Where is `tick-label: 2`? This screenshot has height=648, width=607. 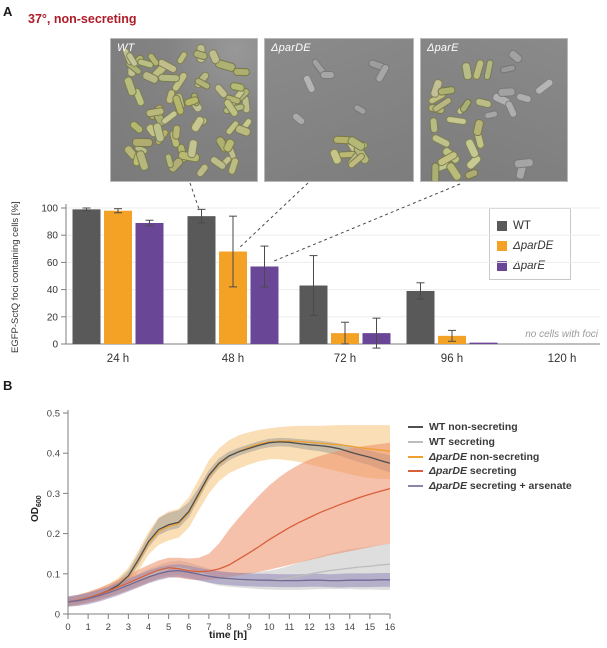
tick-label: 2 is located at coordinates (108, 627).